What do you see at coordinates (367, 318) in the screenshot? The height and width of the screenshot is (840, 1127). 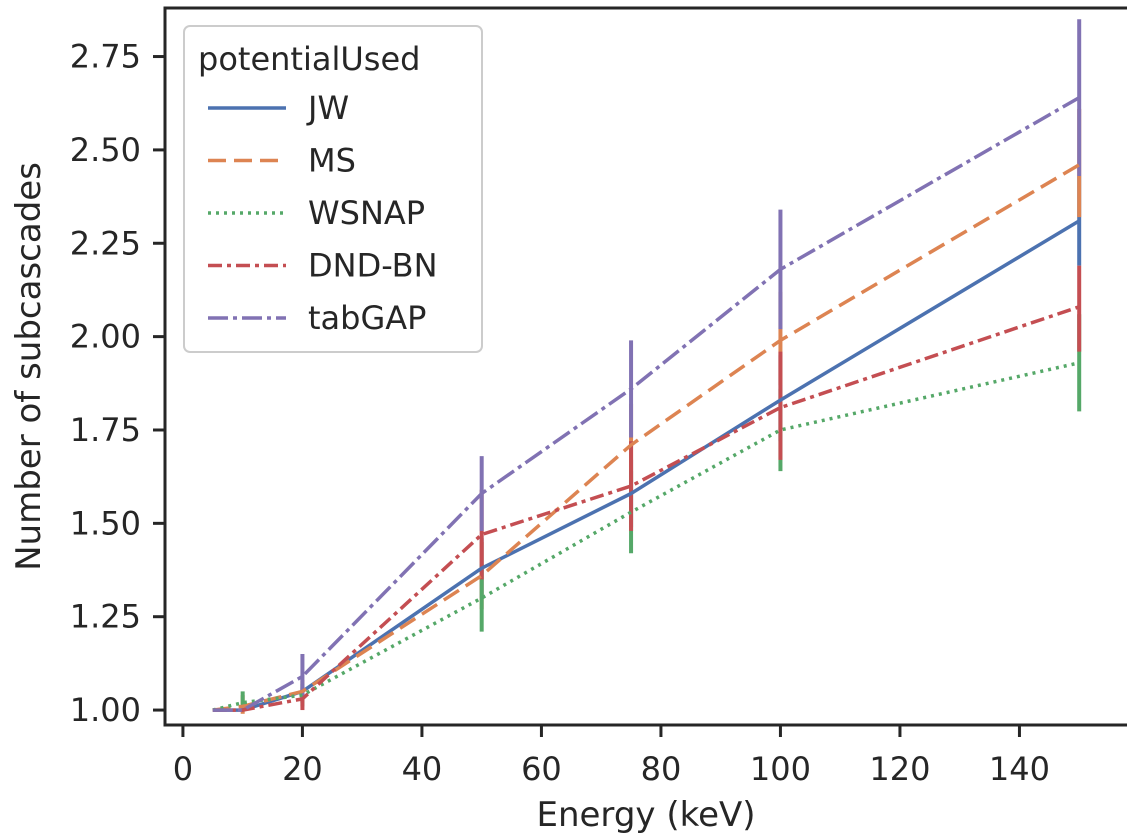 I see `legend-label-tabgap: tabGAP` at bounding box center [367, 318].